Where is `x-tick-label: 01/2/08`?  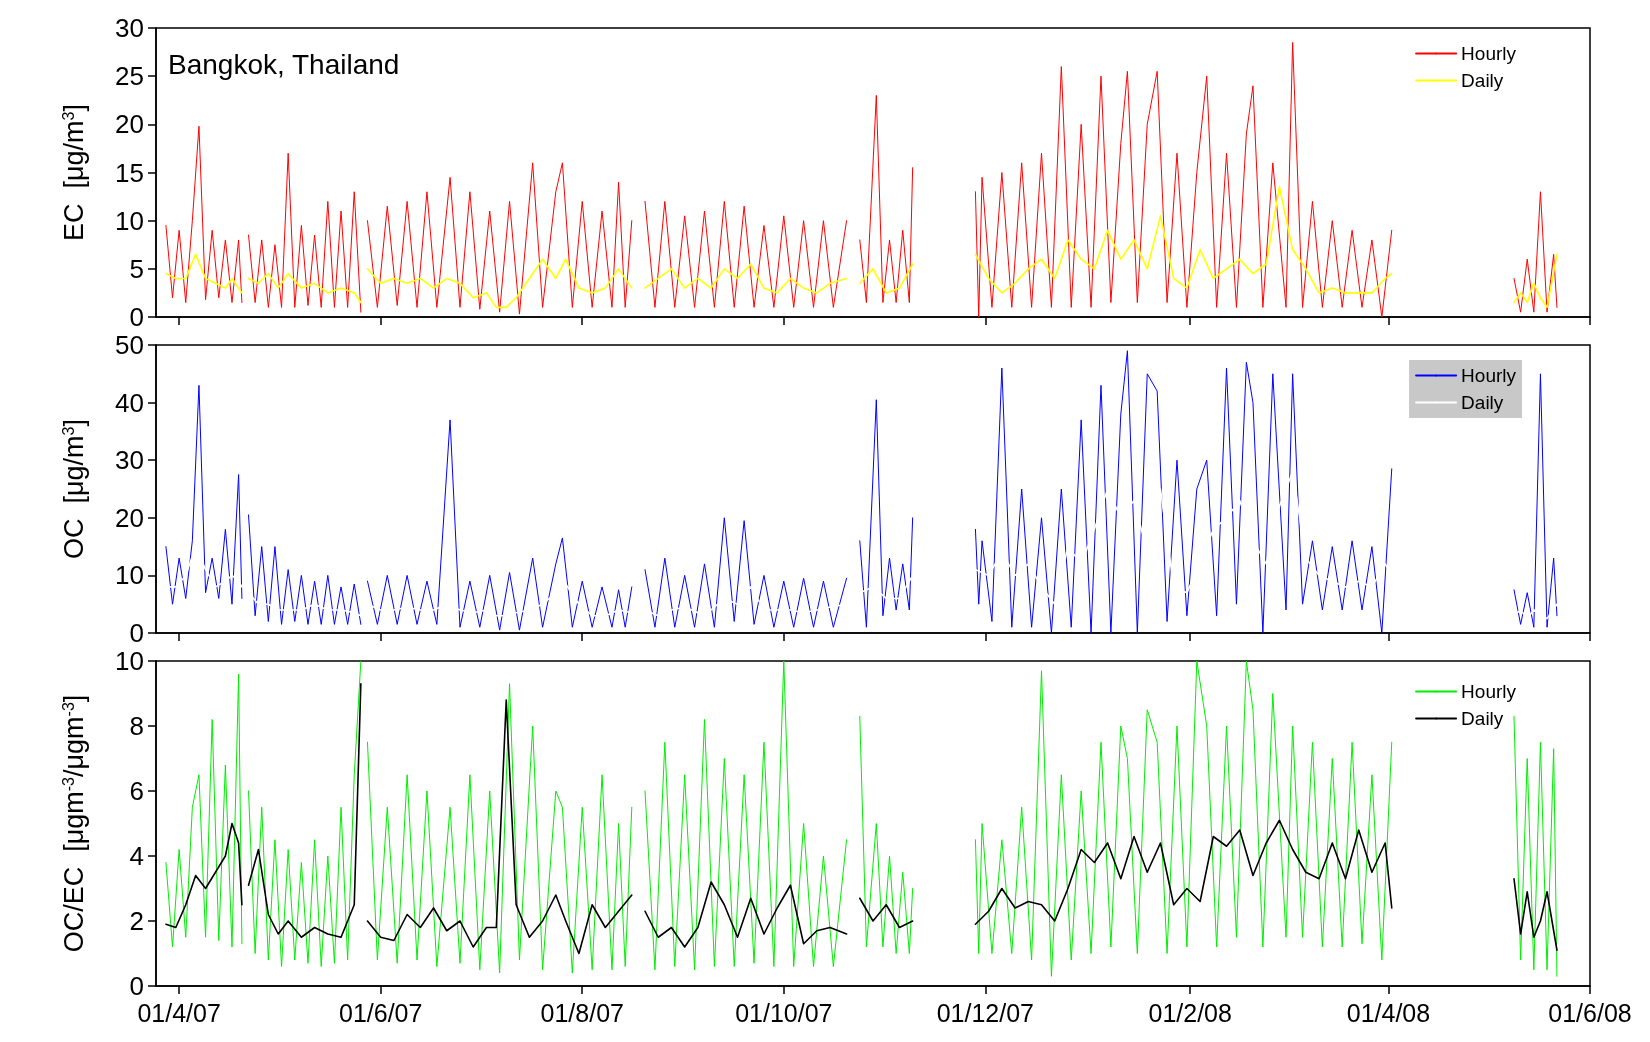
x-tick-label: 01/2/08 is located at coordinates (1190, 1012).